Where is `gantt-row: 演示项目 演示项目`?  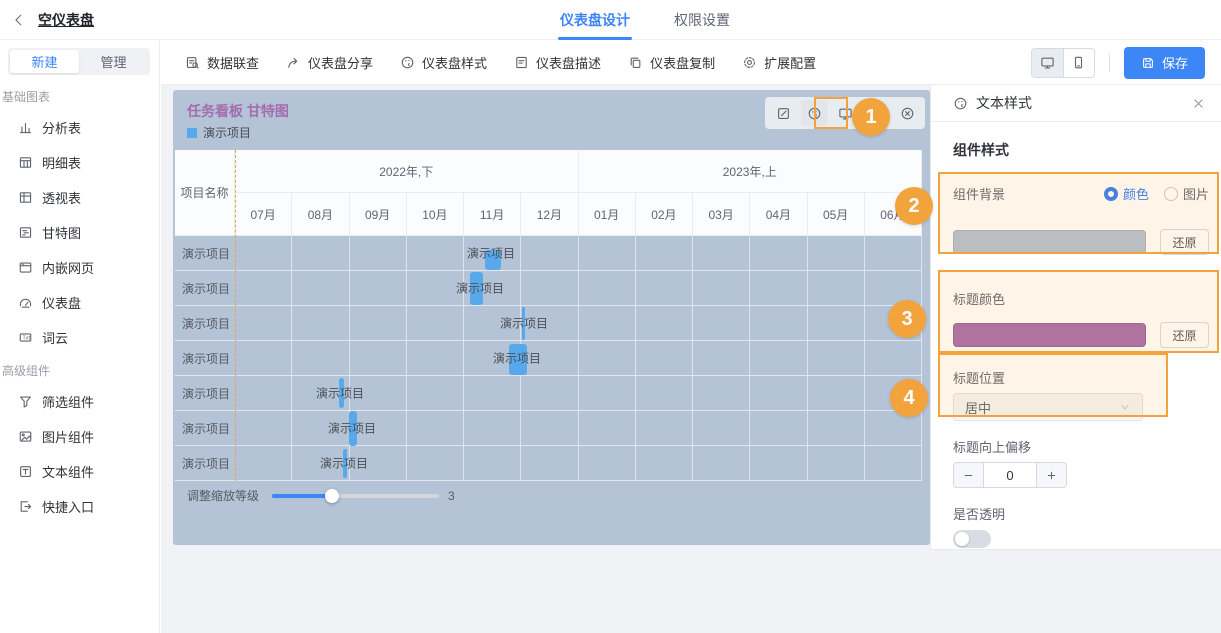 gantt-row: 演示项目 演示项目 is located at coordinates (548, 393).